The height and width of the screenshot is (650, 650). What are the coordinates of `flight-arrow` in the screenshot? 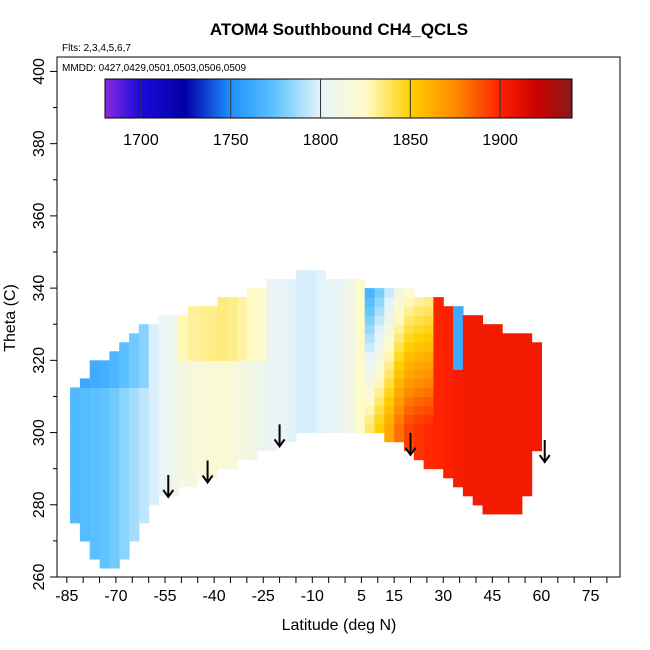 It's located at (410, 444).